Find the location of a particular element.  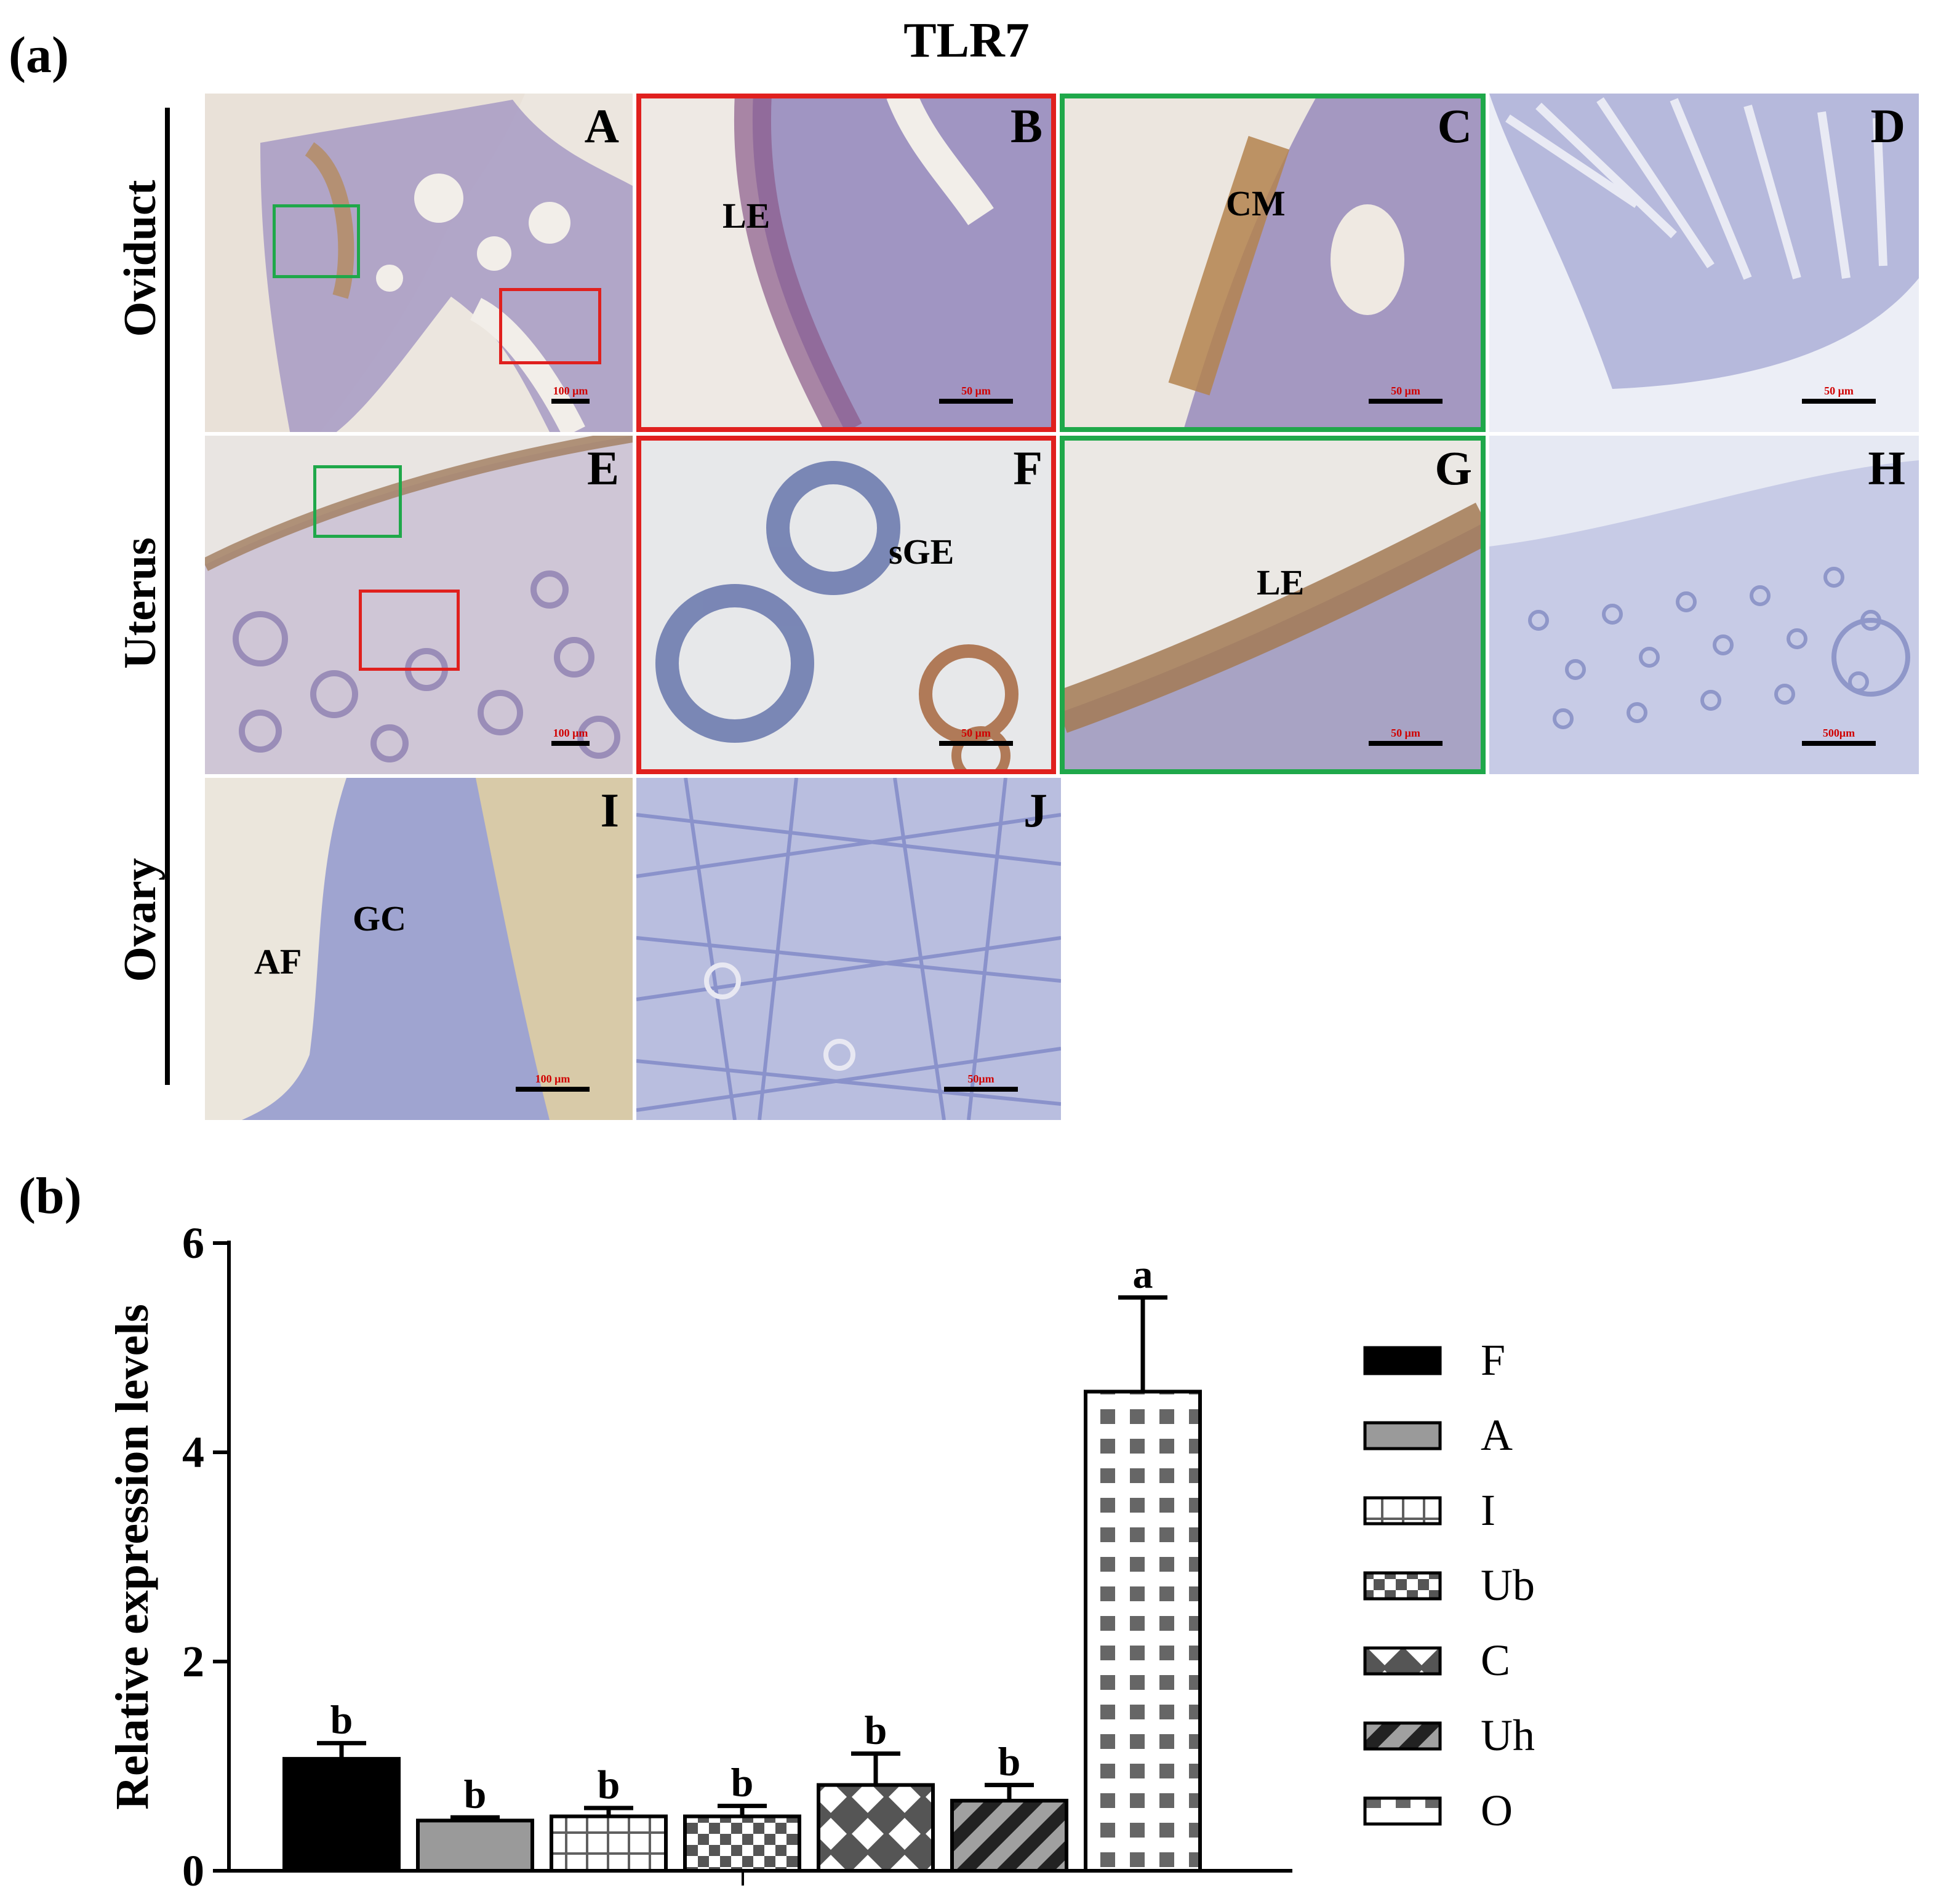

row-label-ovary: Ovary is located at coordinates (140, 920).